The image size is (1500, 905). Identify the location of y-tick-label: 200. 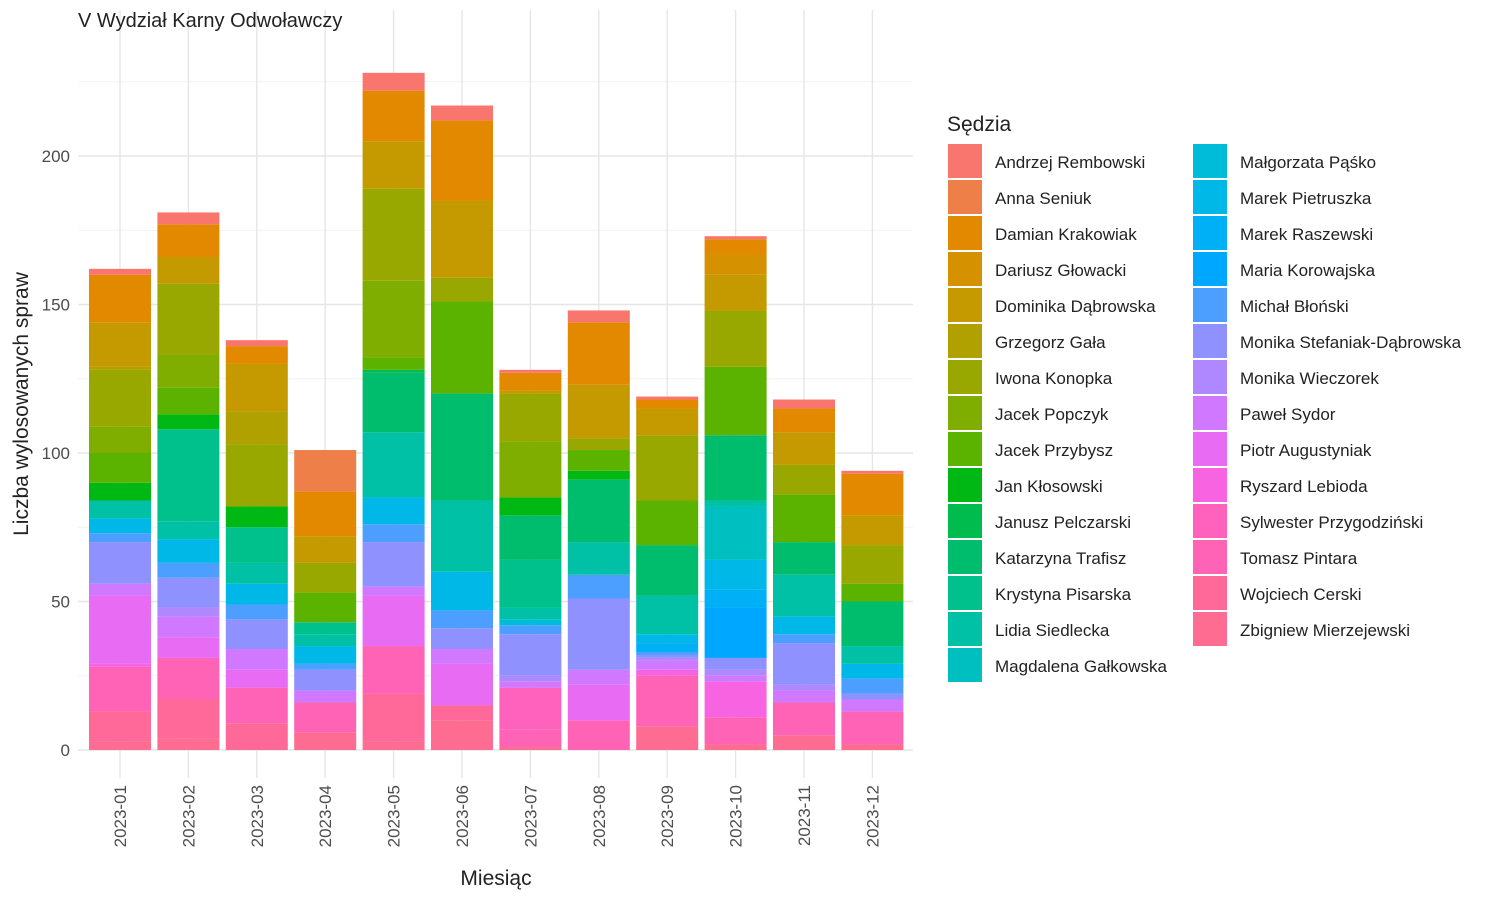
(56, 156).